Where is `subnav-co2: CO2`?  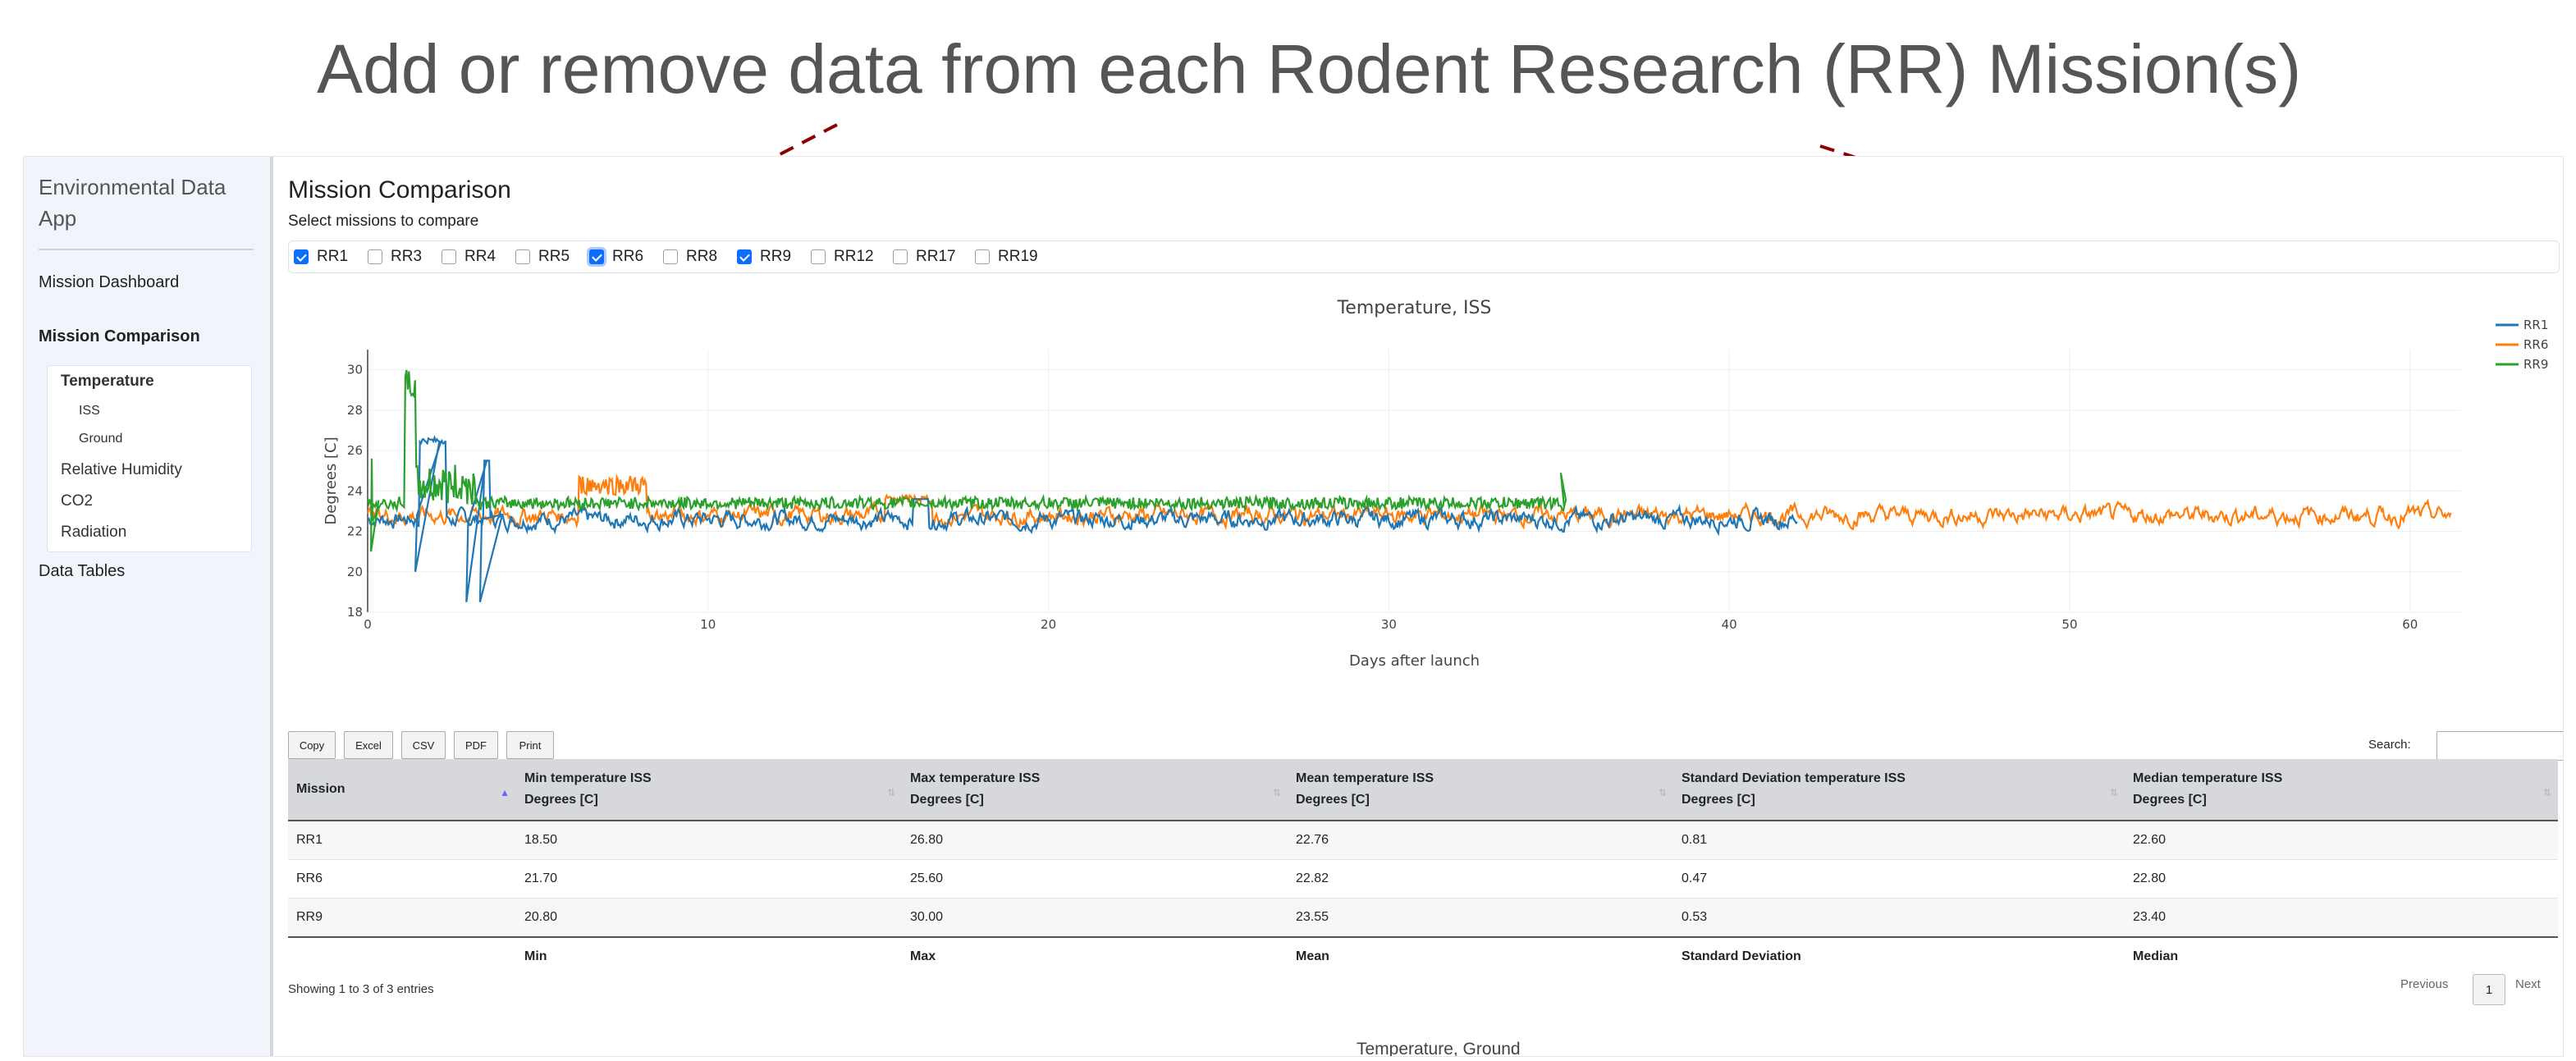 subnav-co2: CO2 is located at coordinates (77, 501).